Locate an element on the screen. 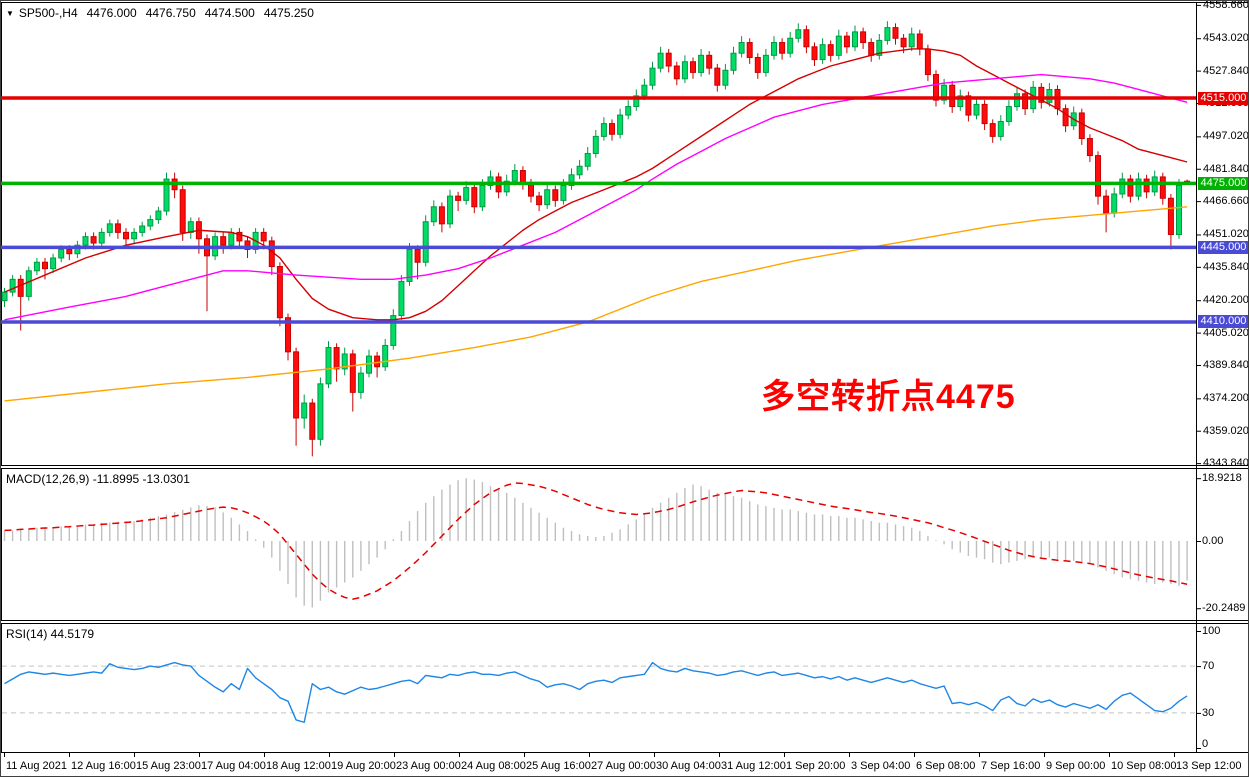  rsi-tick-label: 100 is located at coordinates (1211, 631).